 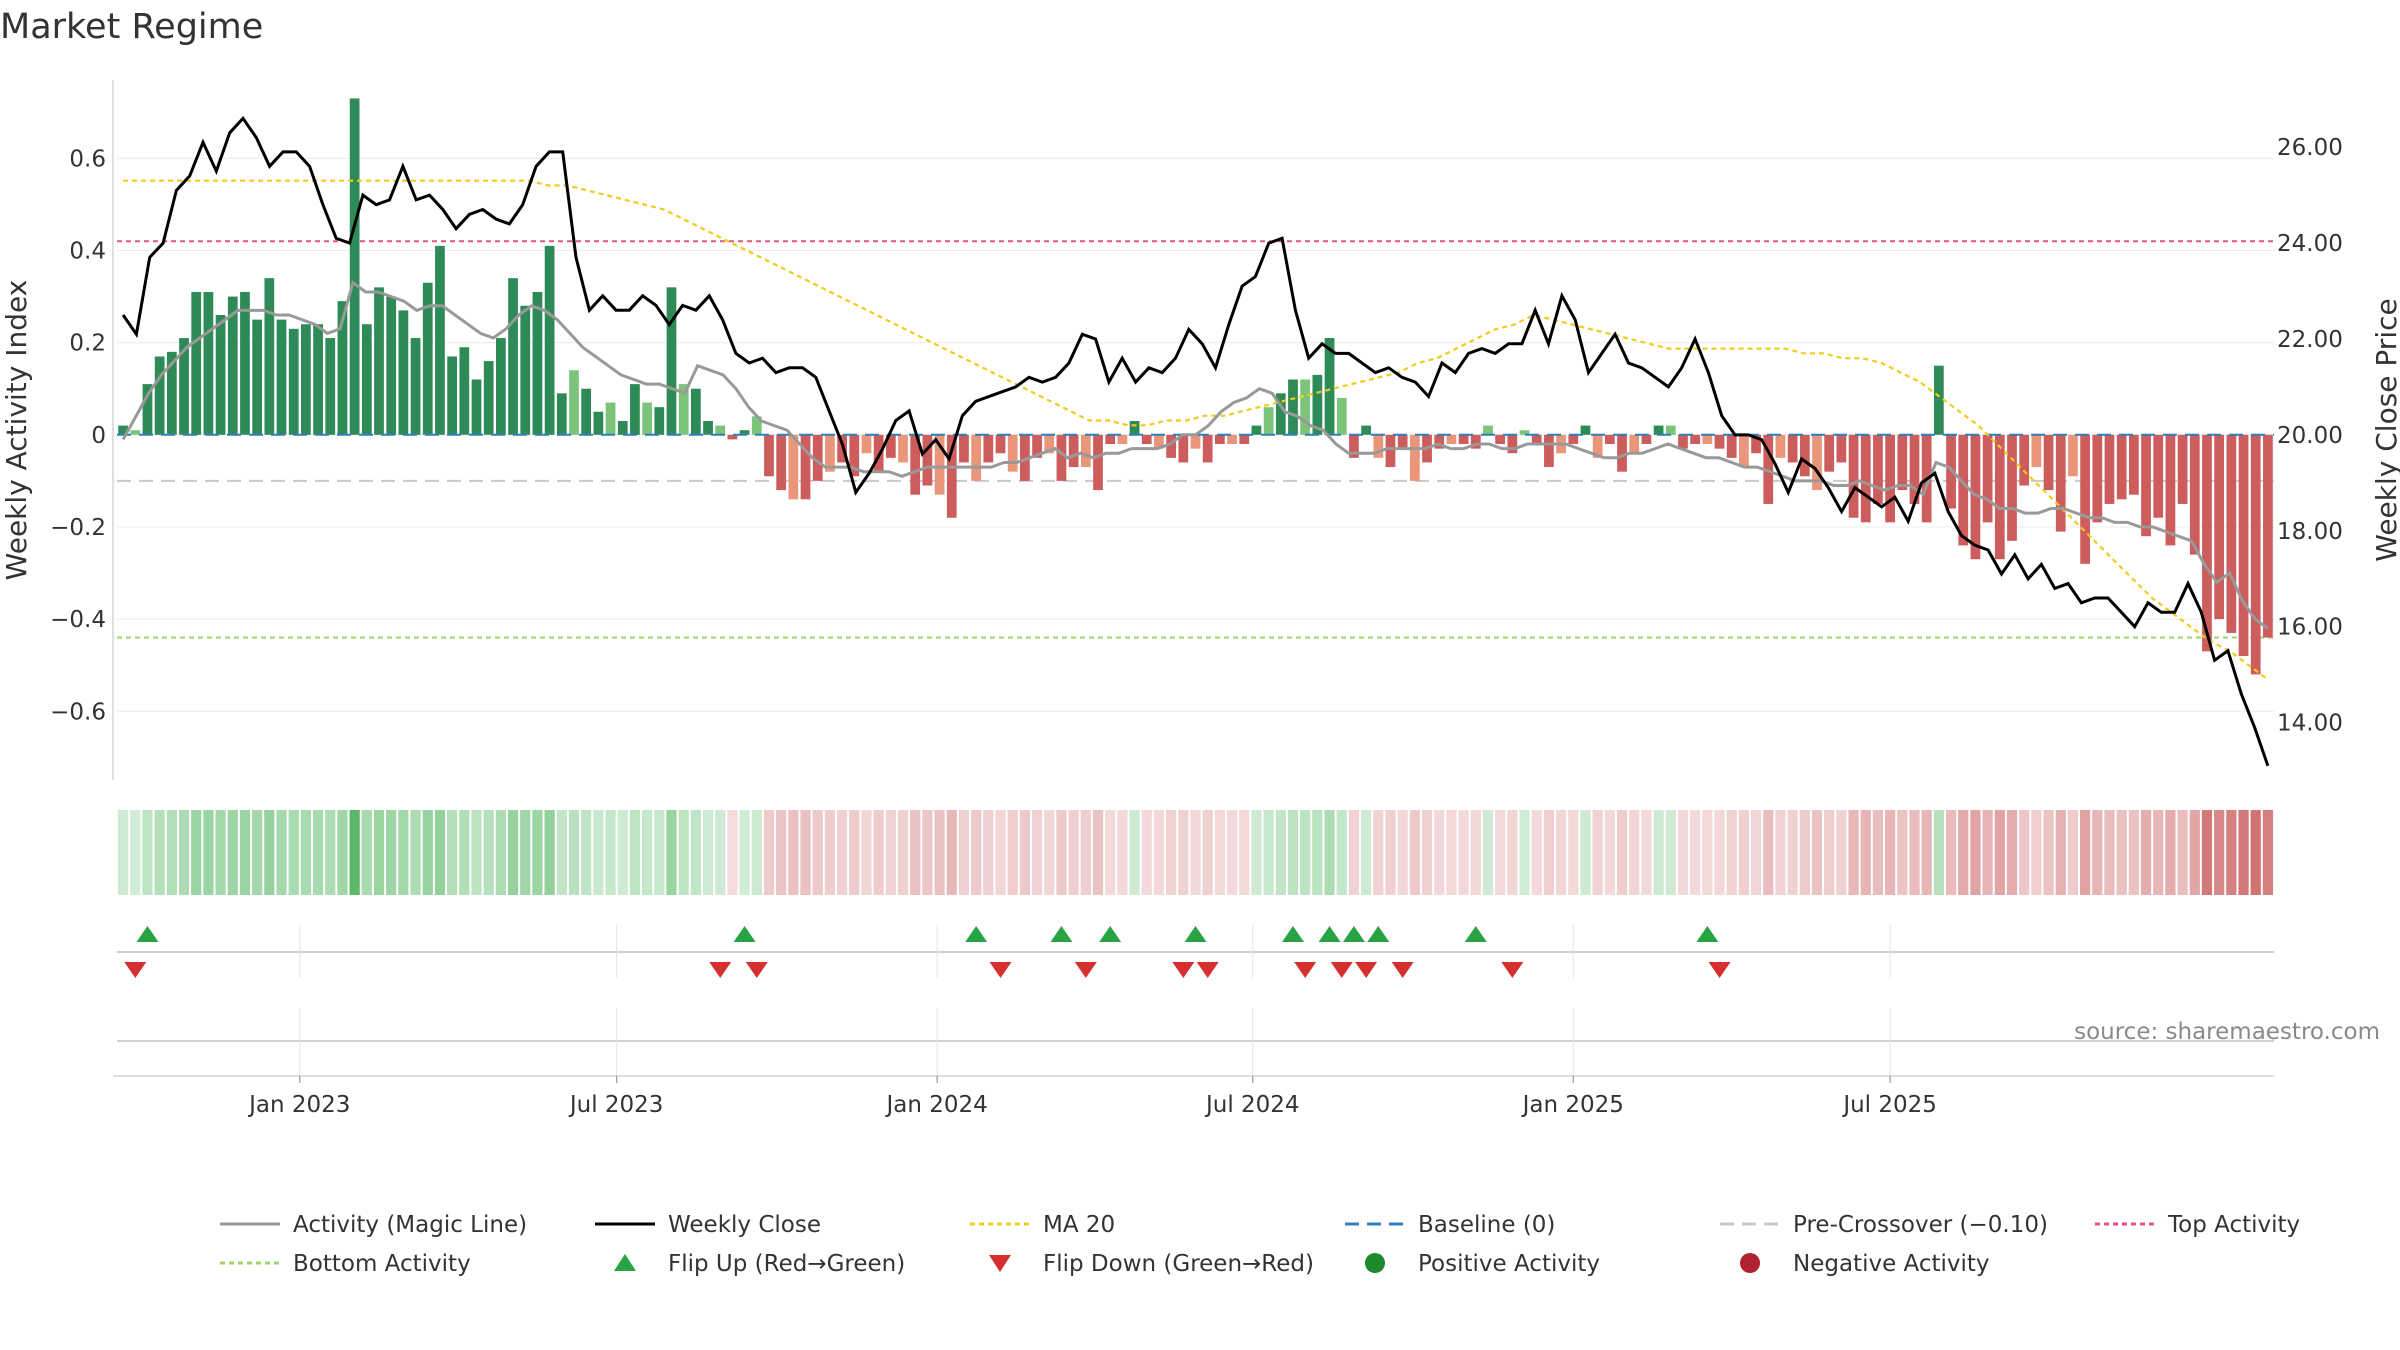 What do you see at coordinates (1920, 1225) in the screenshot?
I see `legend-label: Pre-Crossover (−0.10)` at bounding box center [1920, 1225].